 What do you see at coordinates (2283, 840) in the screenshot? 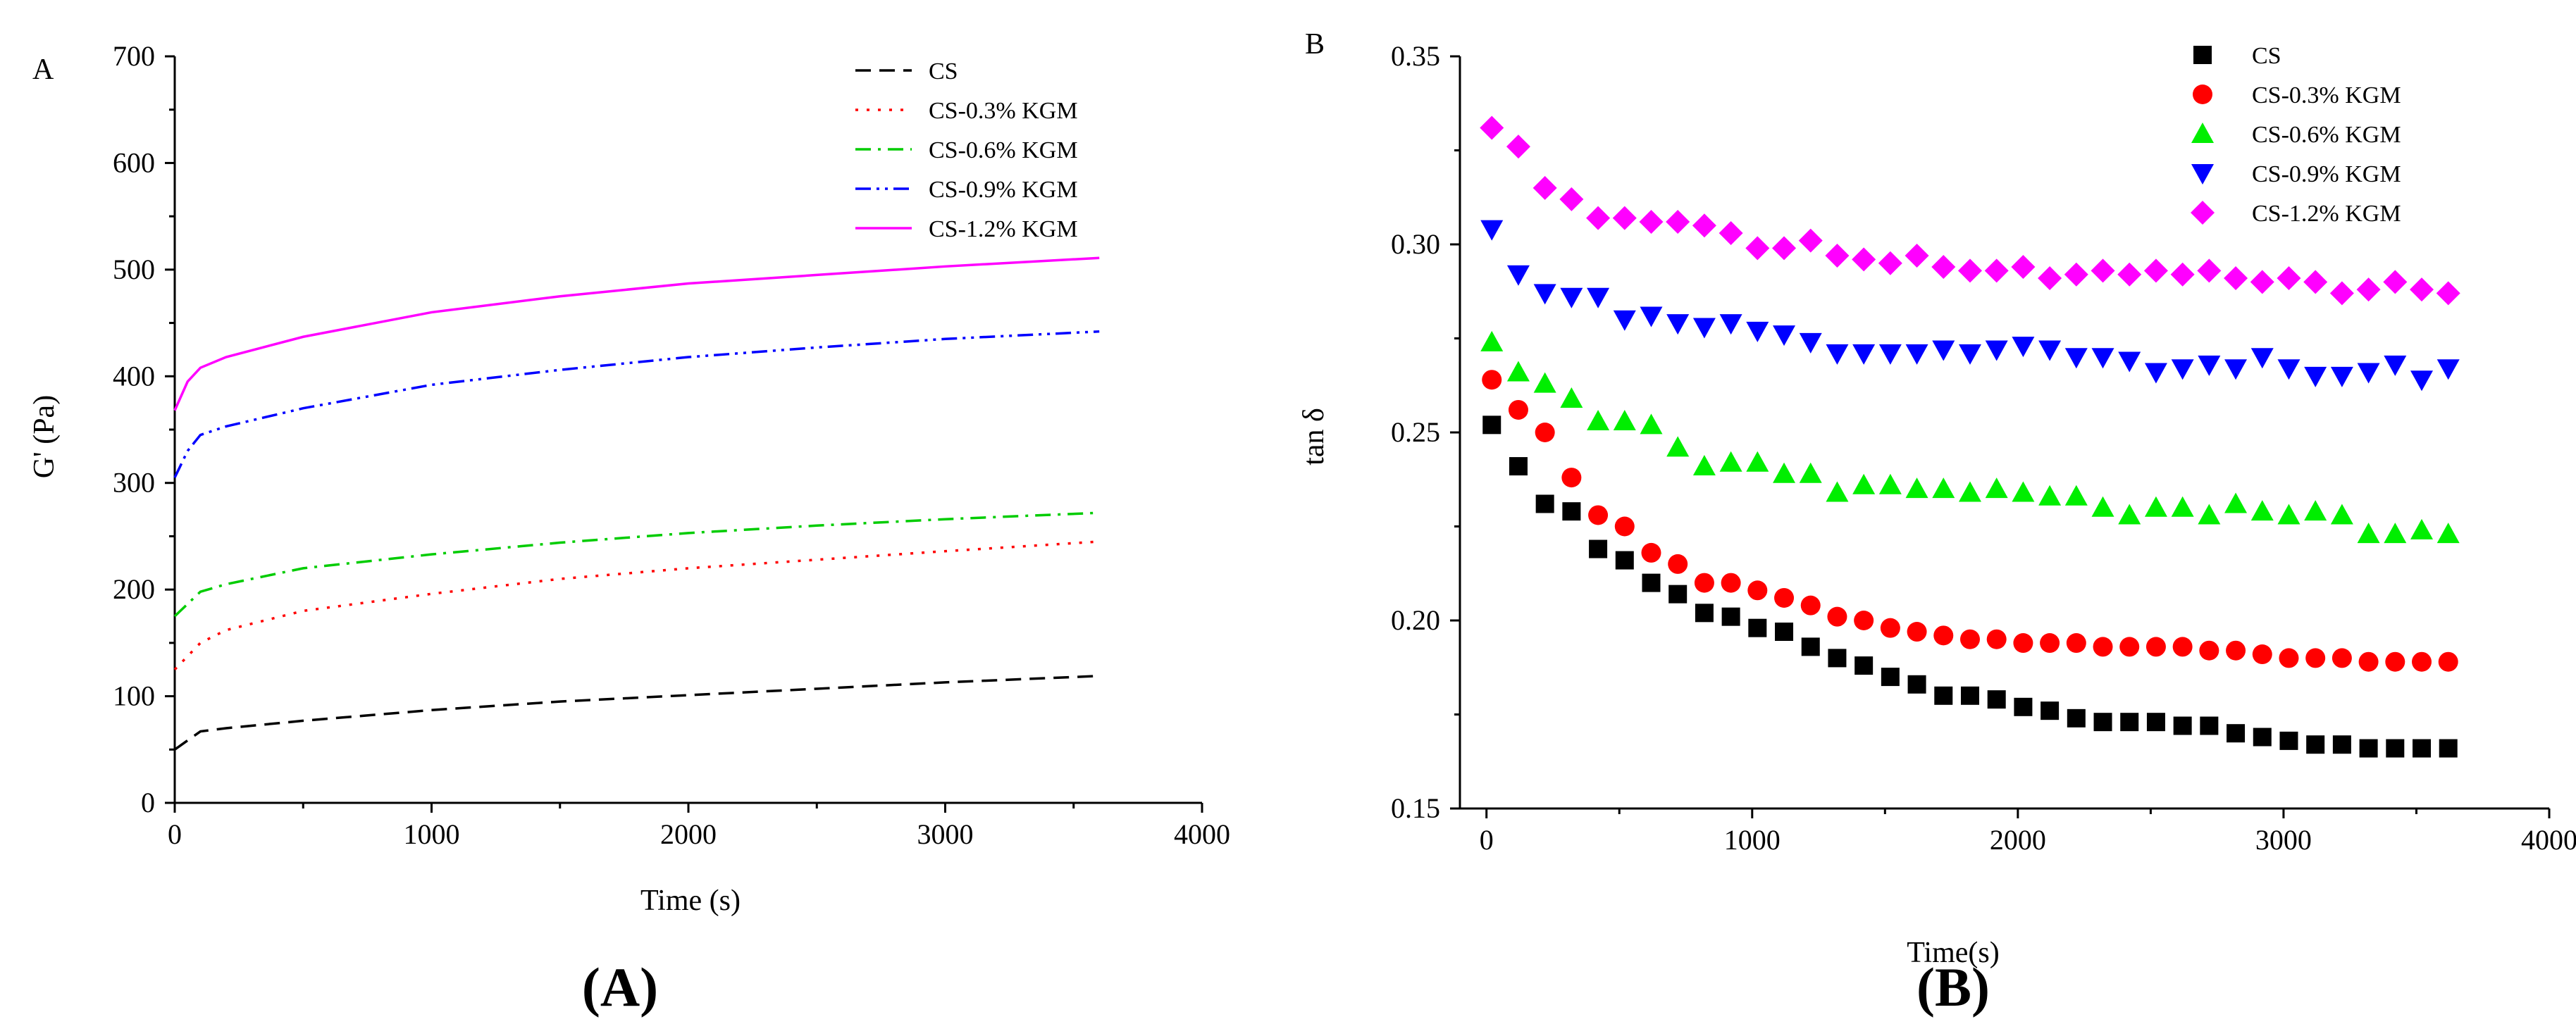
I see `panel-b-x-tick-label: 3000` at bounding box center [2283, 840].